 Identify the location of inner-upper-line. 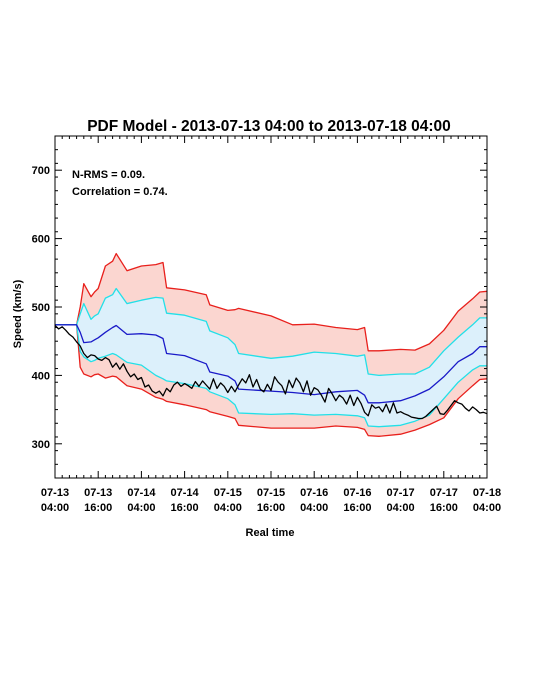
(271, 332).